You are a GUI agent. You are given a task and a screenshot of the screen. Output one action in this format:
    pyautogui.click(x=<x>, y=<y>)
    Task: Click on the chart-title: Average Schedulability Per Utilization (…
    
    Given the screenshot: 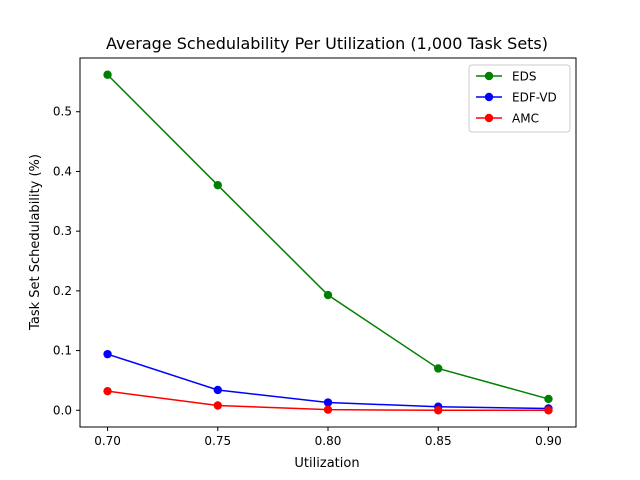 What is the action you would take?
    pyautogui.click(x=327, y=43)
    